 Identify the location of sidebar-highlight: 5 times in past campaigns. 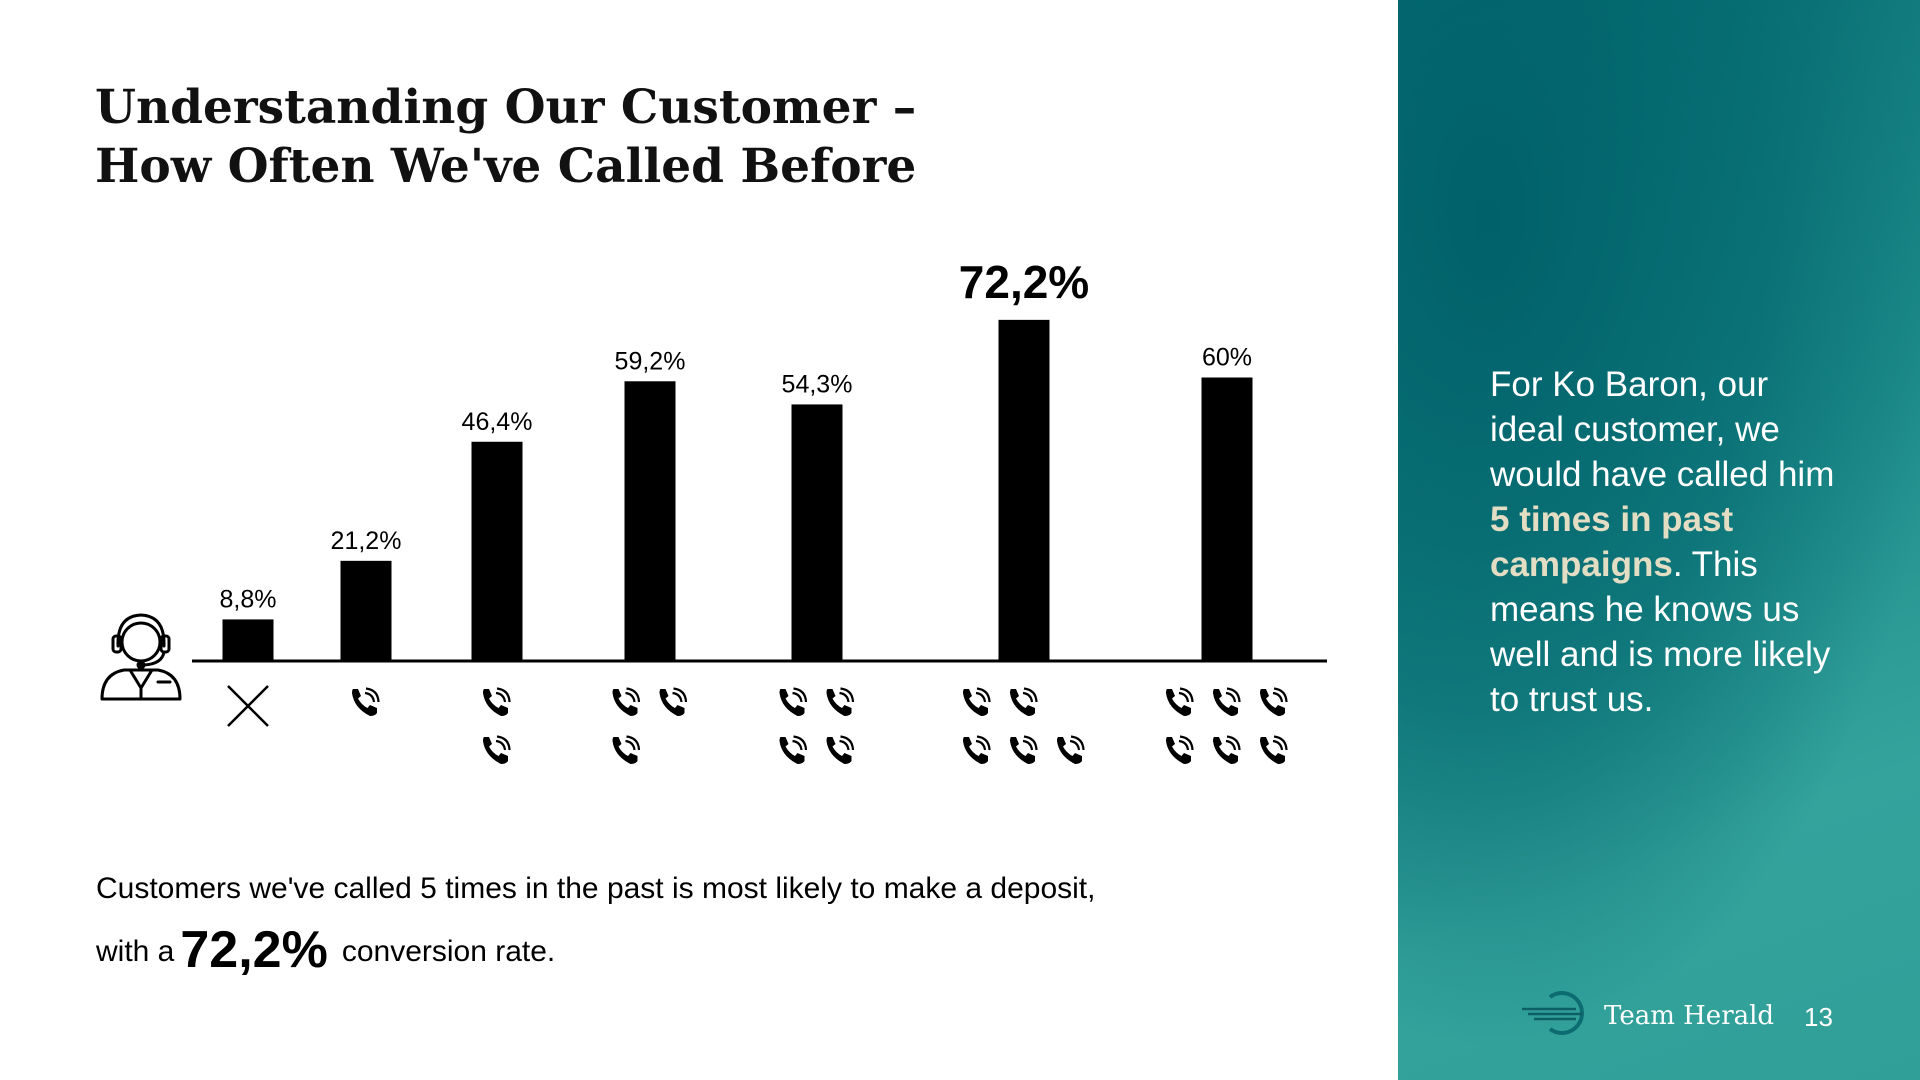
(1612, 542).